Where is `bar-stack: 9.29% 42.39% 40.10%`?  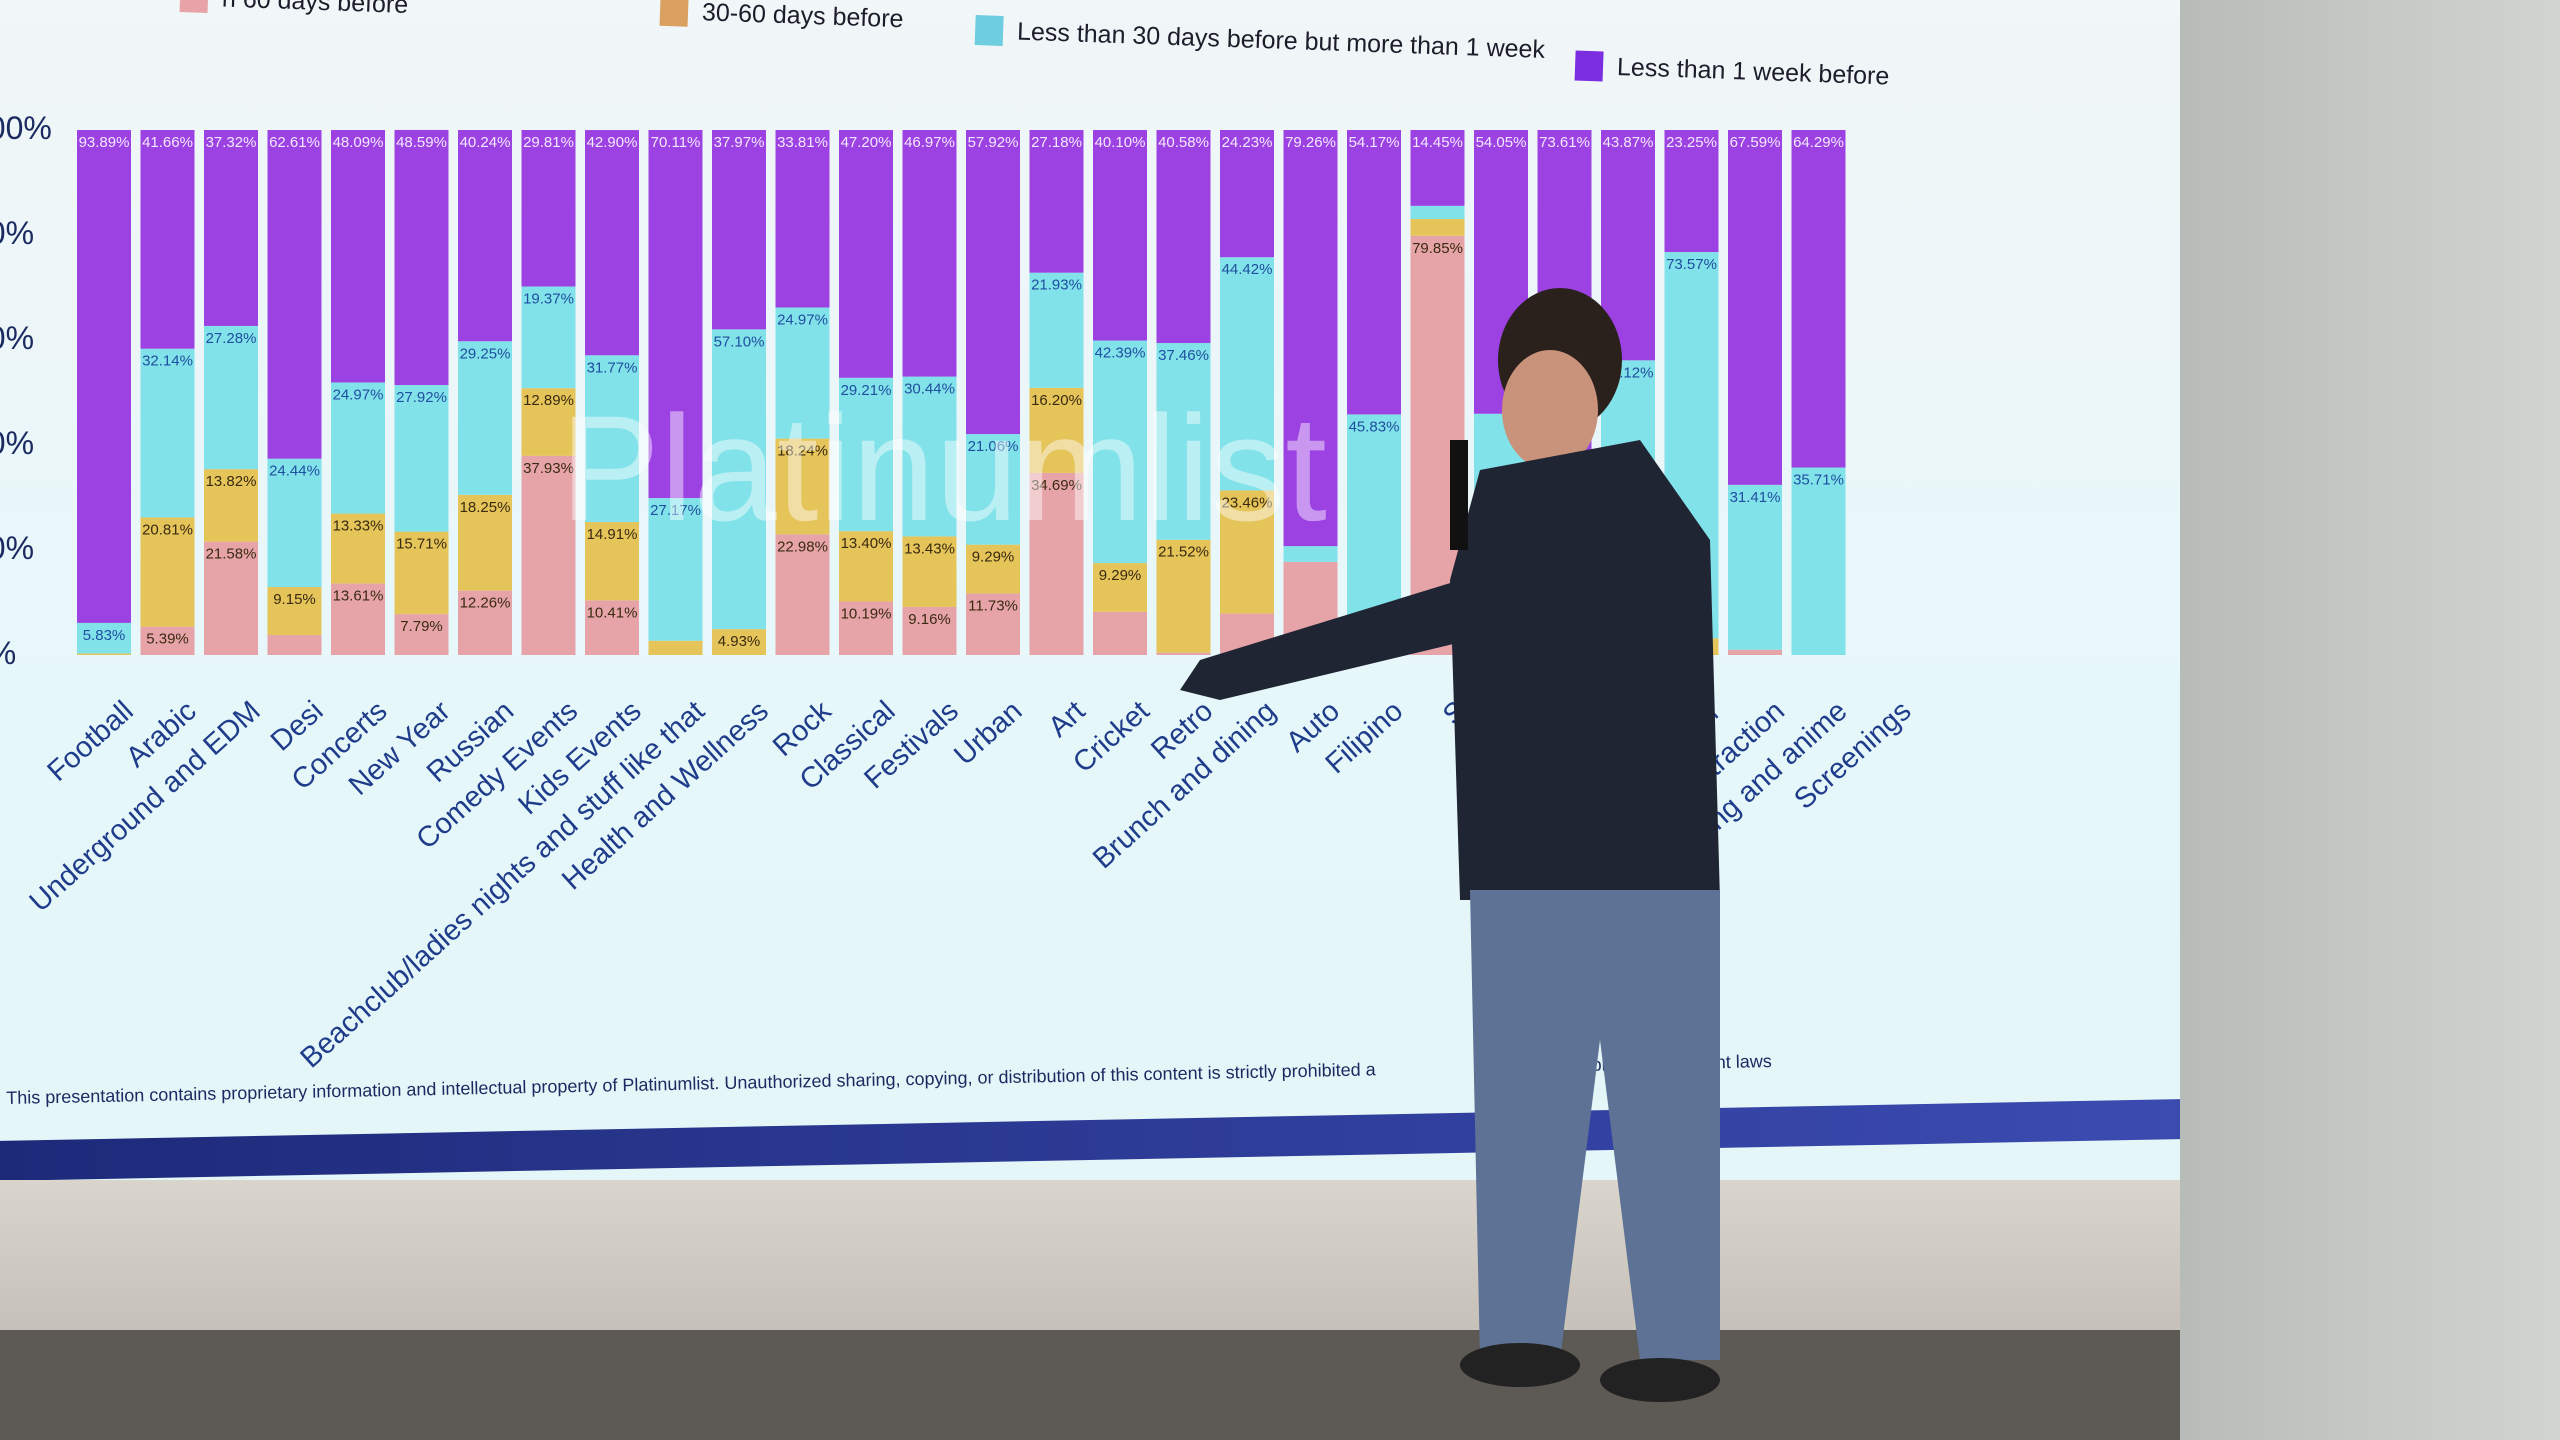
bar-stack: 9.29% 42.39% 40.10% is located at coordinates (1120, 392).